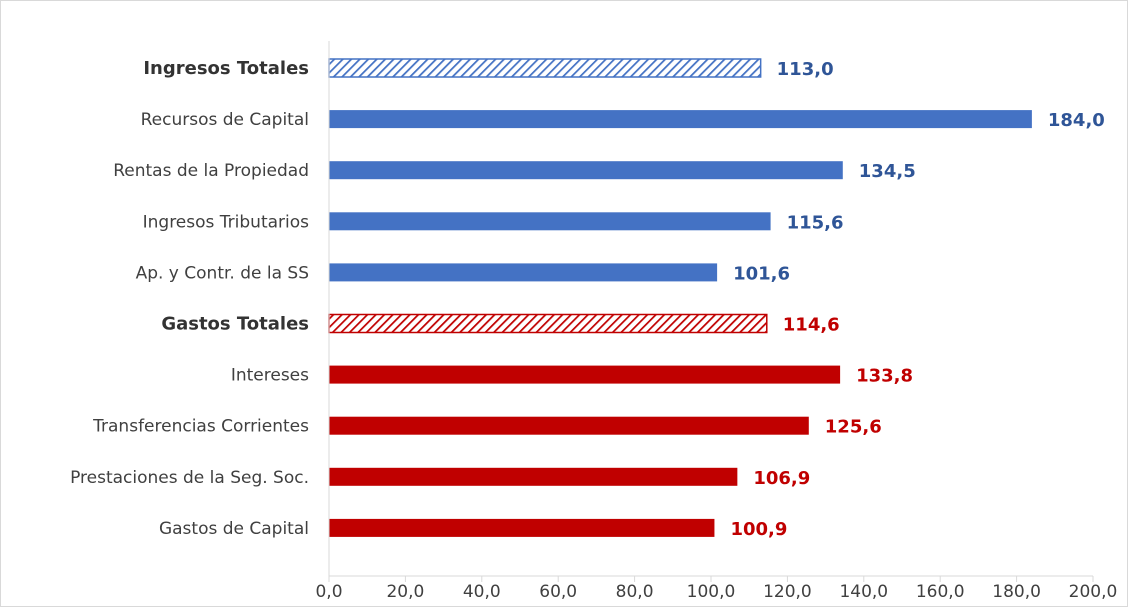 This screenshot has height=607, width=1128. Describe the element at coordinates (226, 222) in the screenshot. I see `category-label: Ingresos Tributarios` at that location.